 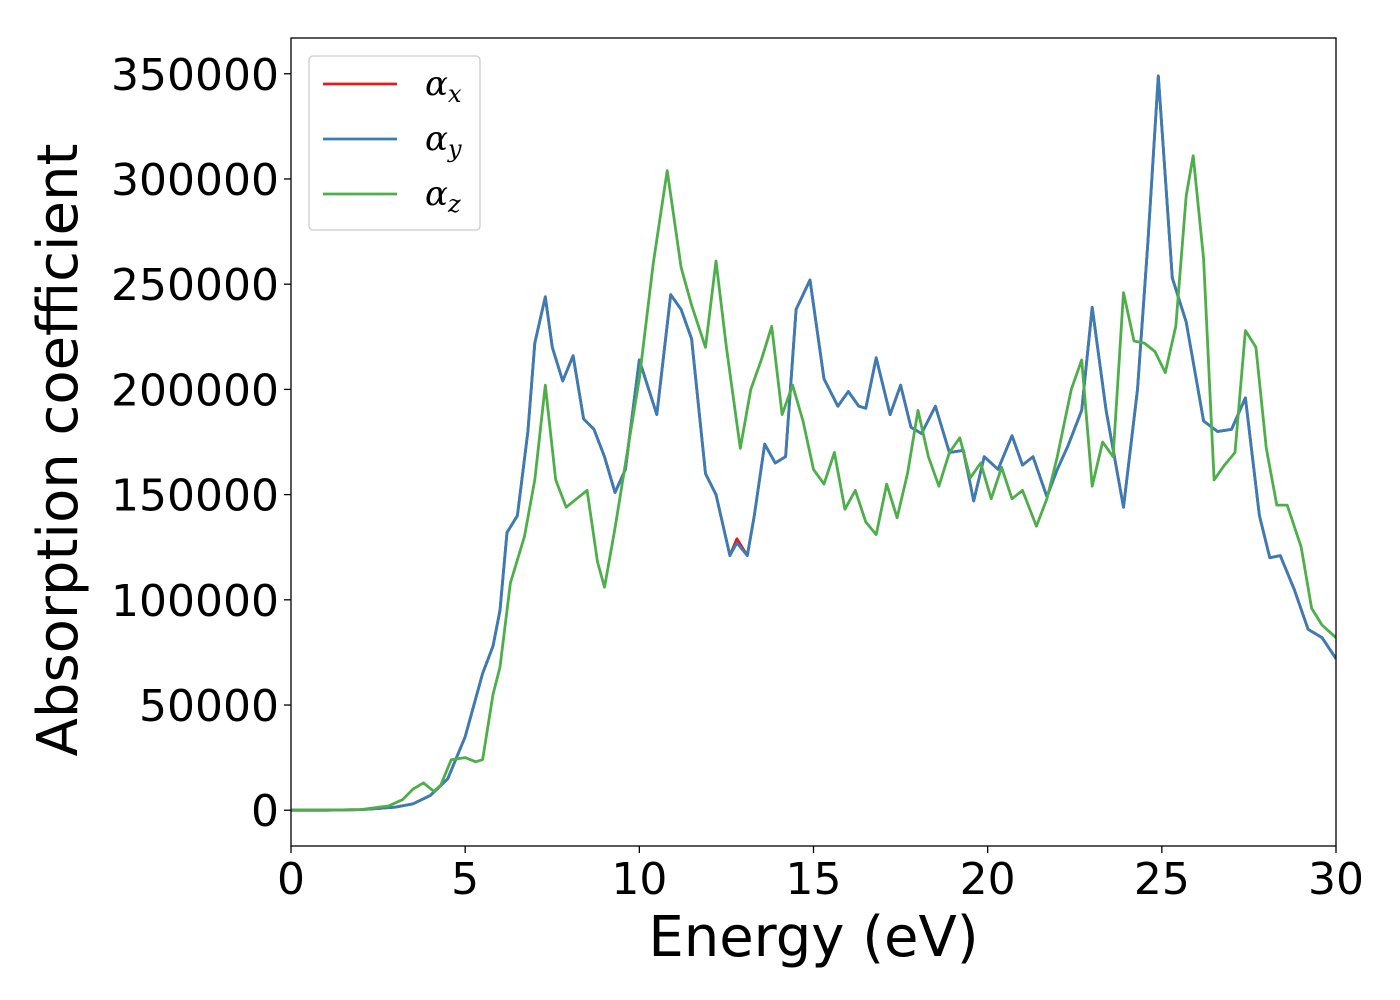 I want to click on y-tick-label: 150000, so click(x=195, y=496).